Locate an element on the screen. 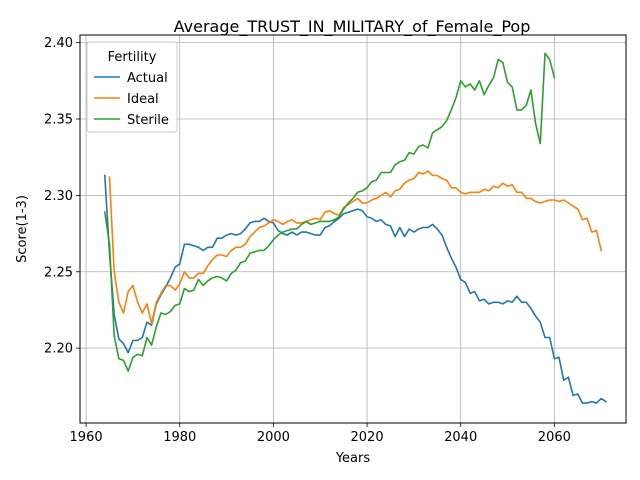 Image resolution: width=640 pixels, height=480 pixels. y-tick-label: 2.25 is located at coordinates (58, 272).